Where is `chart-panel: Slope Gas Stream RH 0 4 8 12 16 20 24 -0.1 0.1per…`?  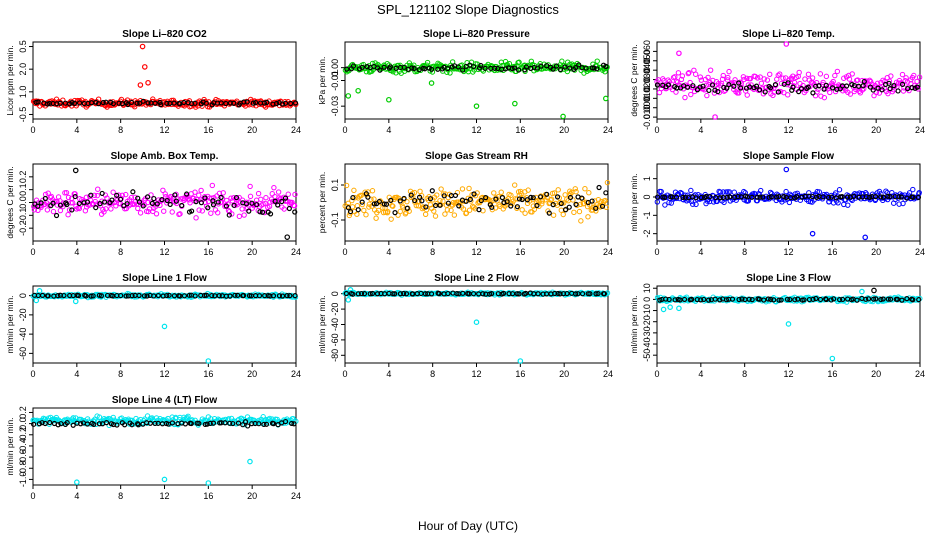
chart-panel: Slope Gas Stream RH 0 4 8 12 16 20 24 -0.1 0.1per… is located at coordinates (465, 204).